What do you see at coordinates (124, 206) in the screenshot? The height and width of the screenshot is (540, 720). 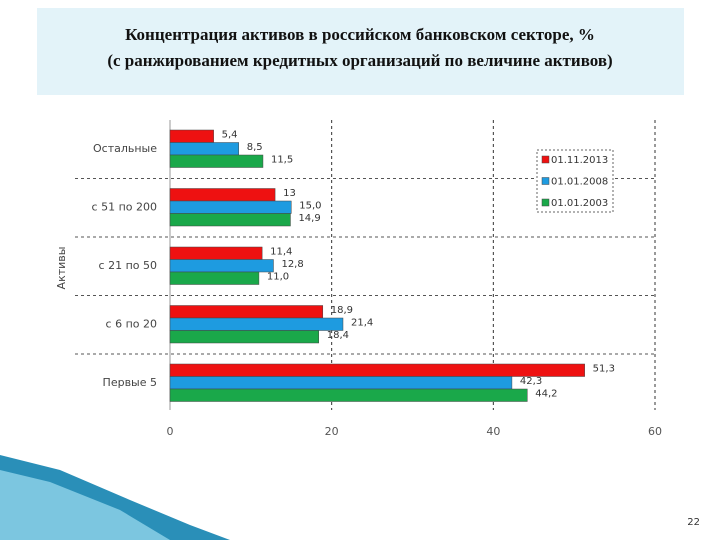 I see `y-tick-label: с 51 по 200` at bounding box center [124, 206].